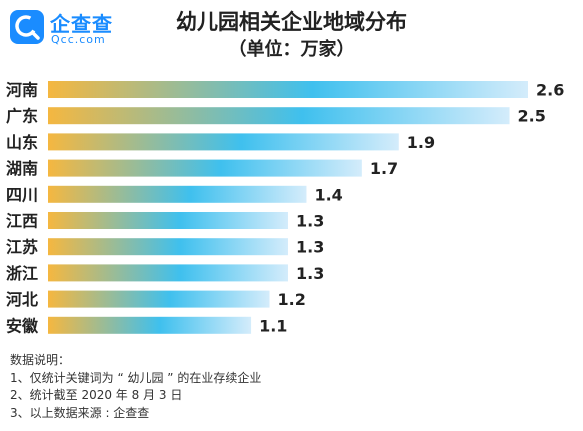  What do you see at coordinates (40, 360) in the screenshot?
I see `notes-heading: 数据说明：` at bounding box center [40, 360].